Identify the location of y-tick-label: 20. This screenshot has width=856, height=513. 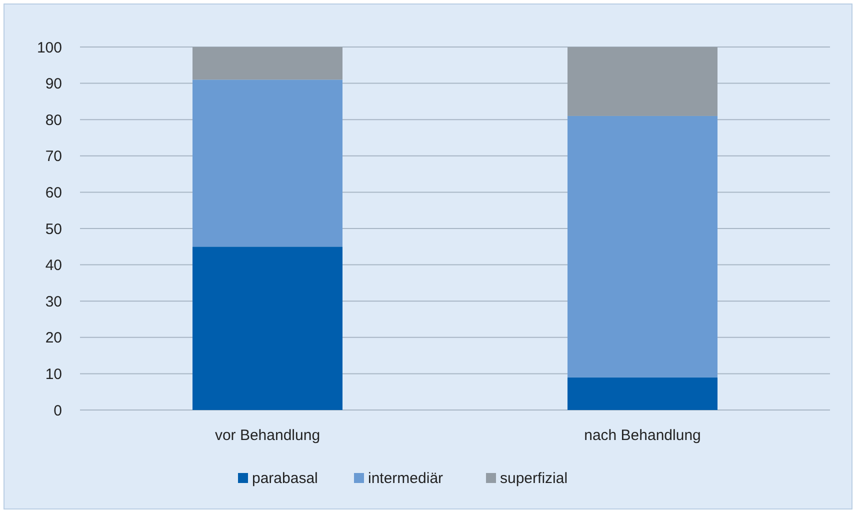
(53, 338).